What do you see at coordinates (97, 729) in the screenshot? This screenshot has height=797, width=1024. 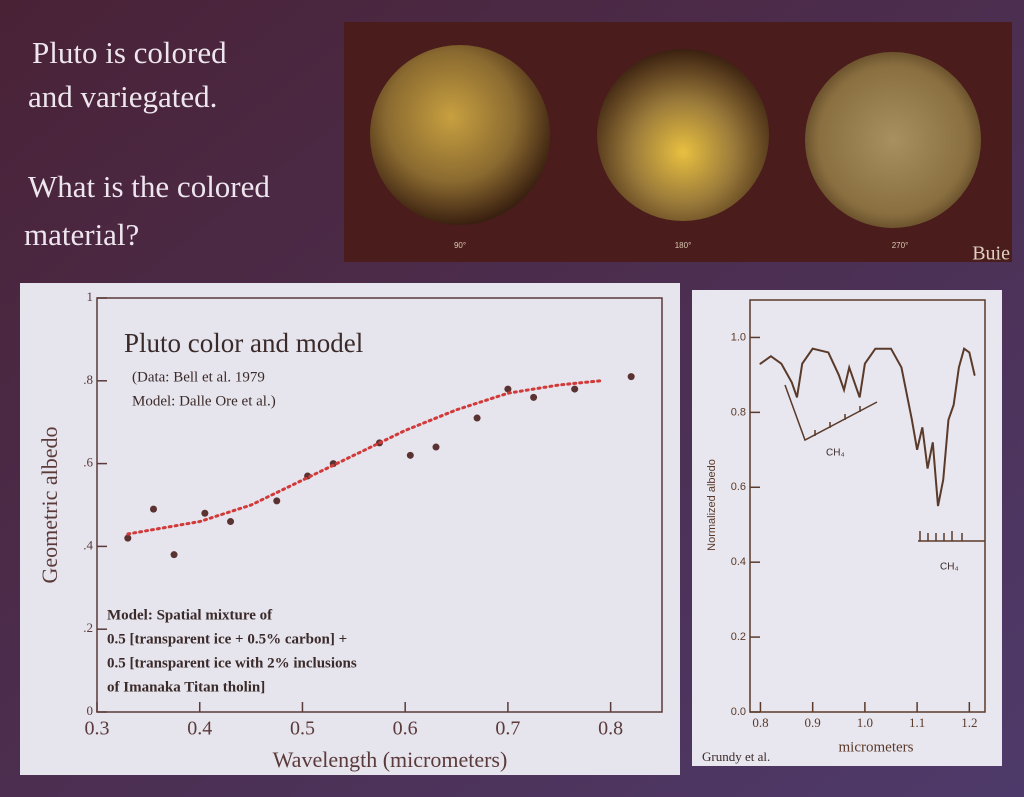 I see `x-tick-label: 0.3` at bounding box center [97, 729].